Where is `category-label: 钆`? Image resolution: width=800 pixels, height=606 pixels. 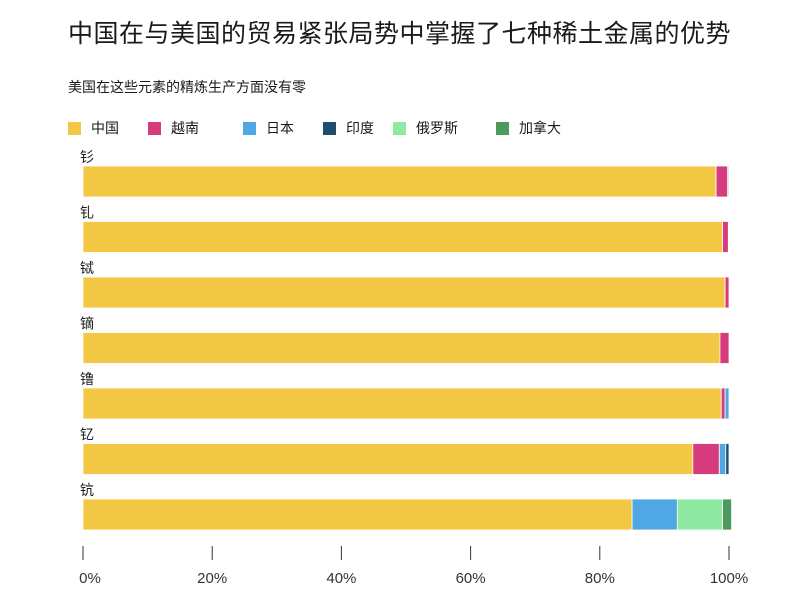
category-label: 钆 is located at coordinates (87, 214).